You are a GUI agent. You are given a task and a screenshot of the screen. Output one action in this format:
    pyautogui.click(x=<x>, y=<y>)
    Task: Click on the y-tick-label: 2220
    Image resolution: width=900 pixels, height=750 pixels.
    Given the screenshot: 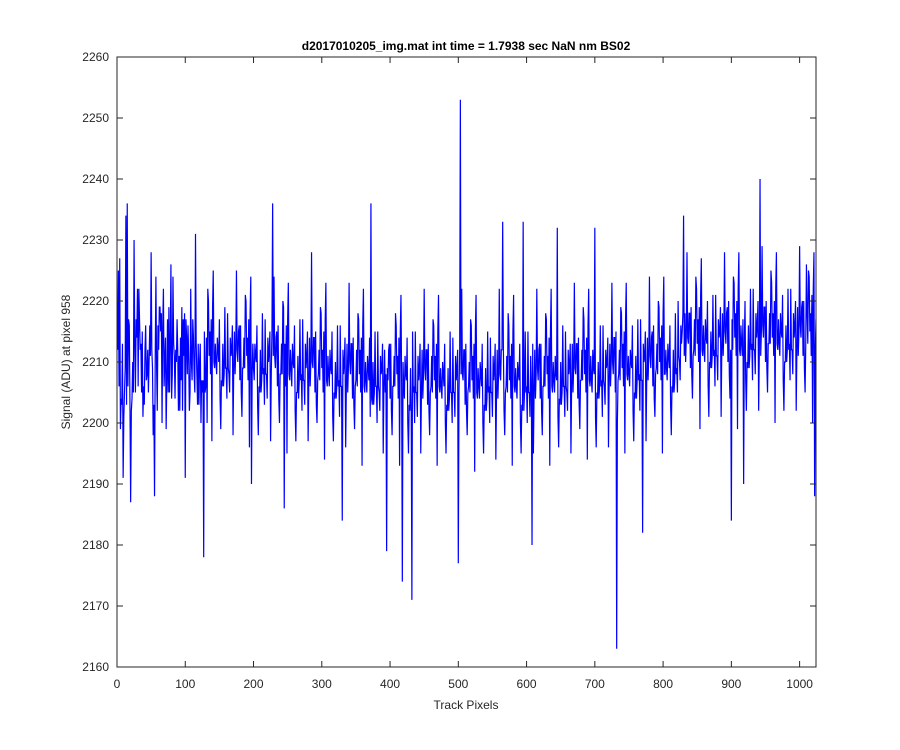 What is the action you would take?
    pyautogui.click(x=95, y=301)
    